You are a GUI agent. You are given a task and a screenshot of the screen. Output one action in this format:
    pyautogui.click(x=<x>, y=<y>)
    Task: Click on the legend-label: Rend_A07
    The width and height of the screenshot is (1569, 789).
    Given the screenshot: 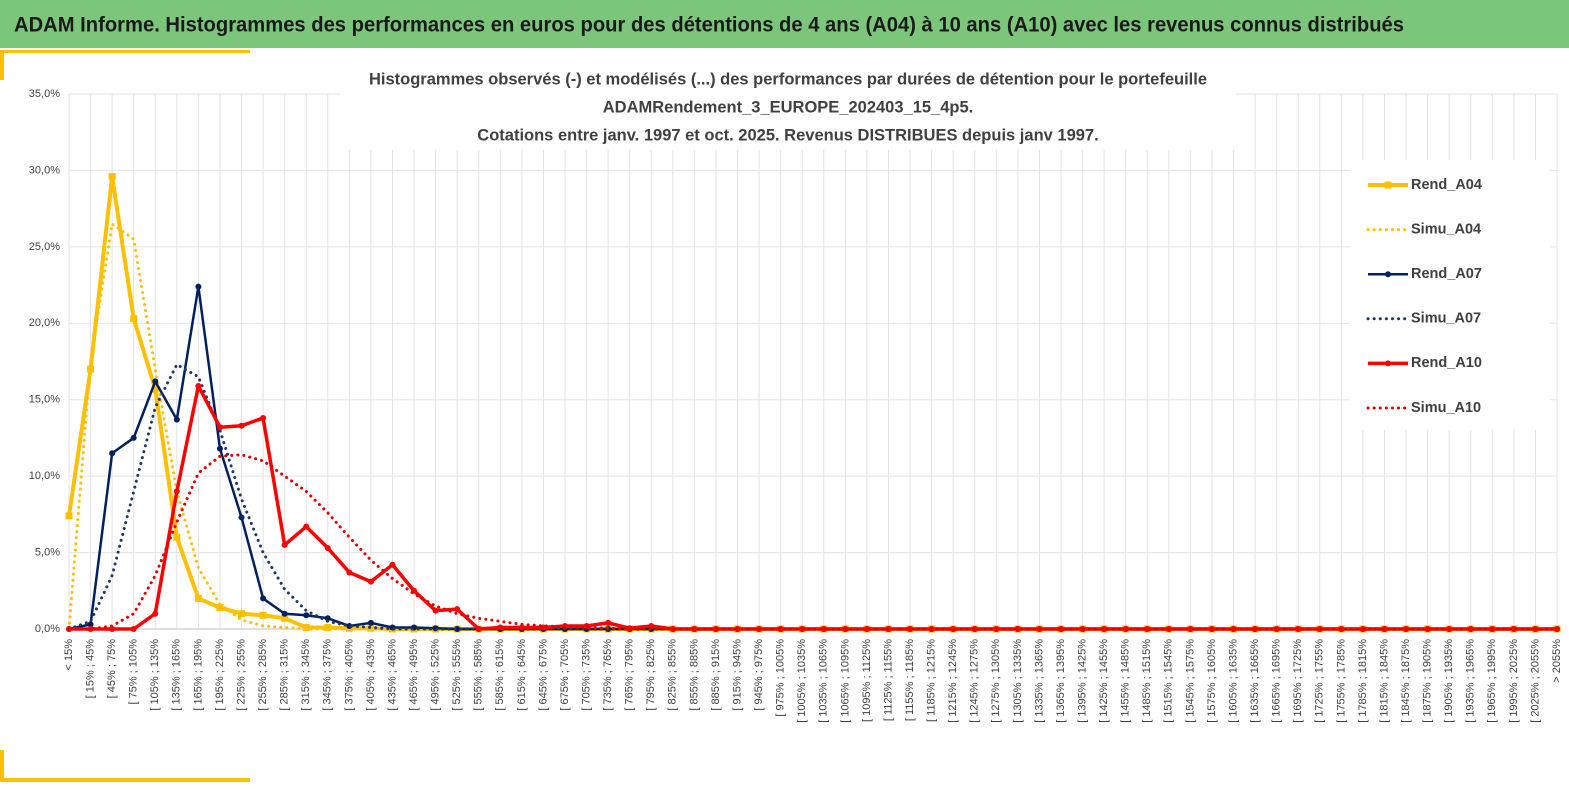 What is the action you would take?
    pyautogui.click(x=1446, y=274)
    